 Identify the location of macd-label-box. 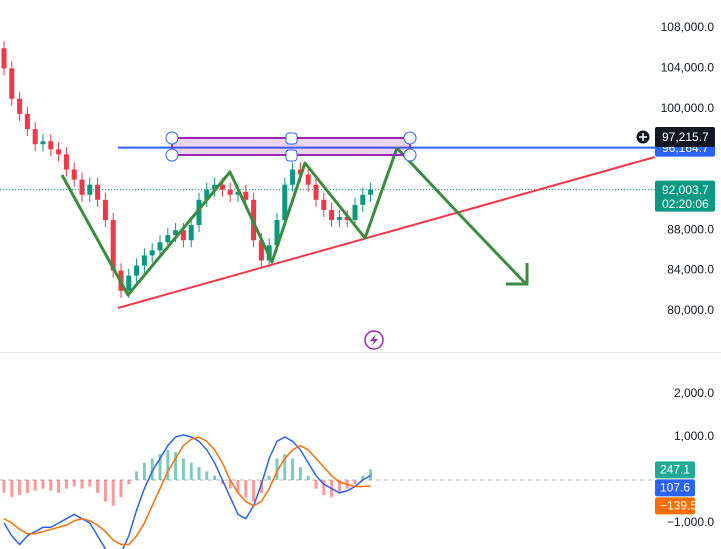
(675, 488).